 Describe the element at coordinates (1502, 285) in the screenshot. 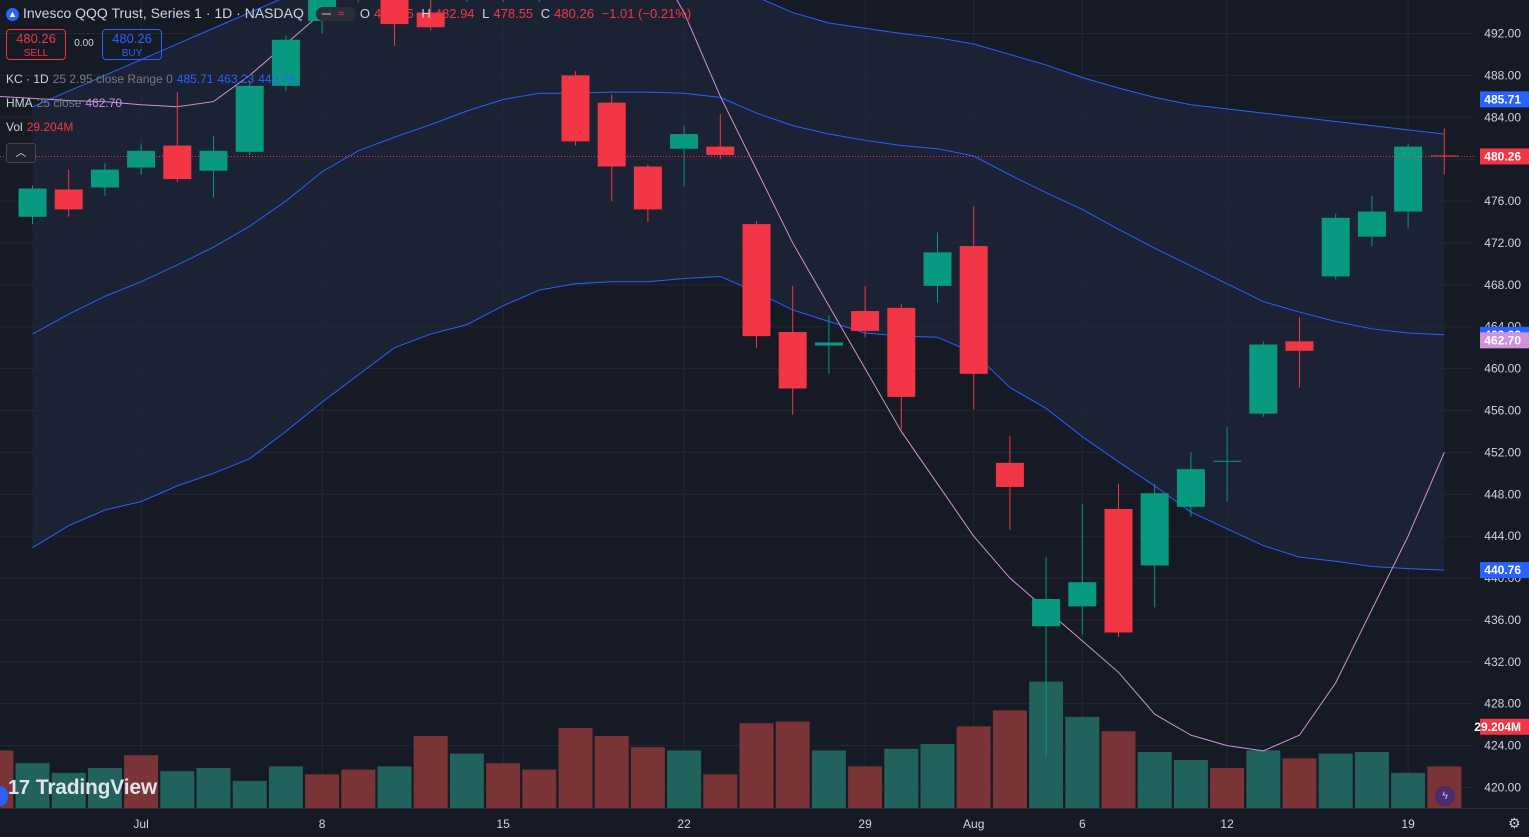

I see `price-tick-label: 468.00` at that location.